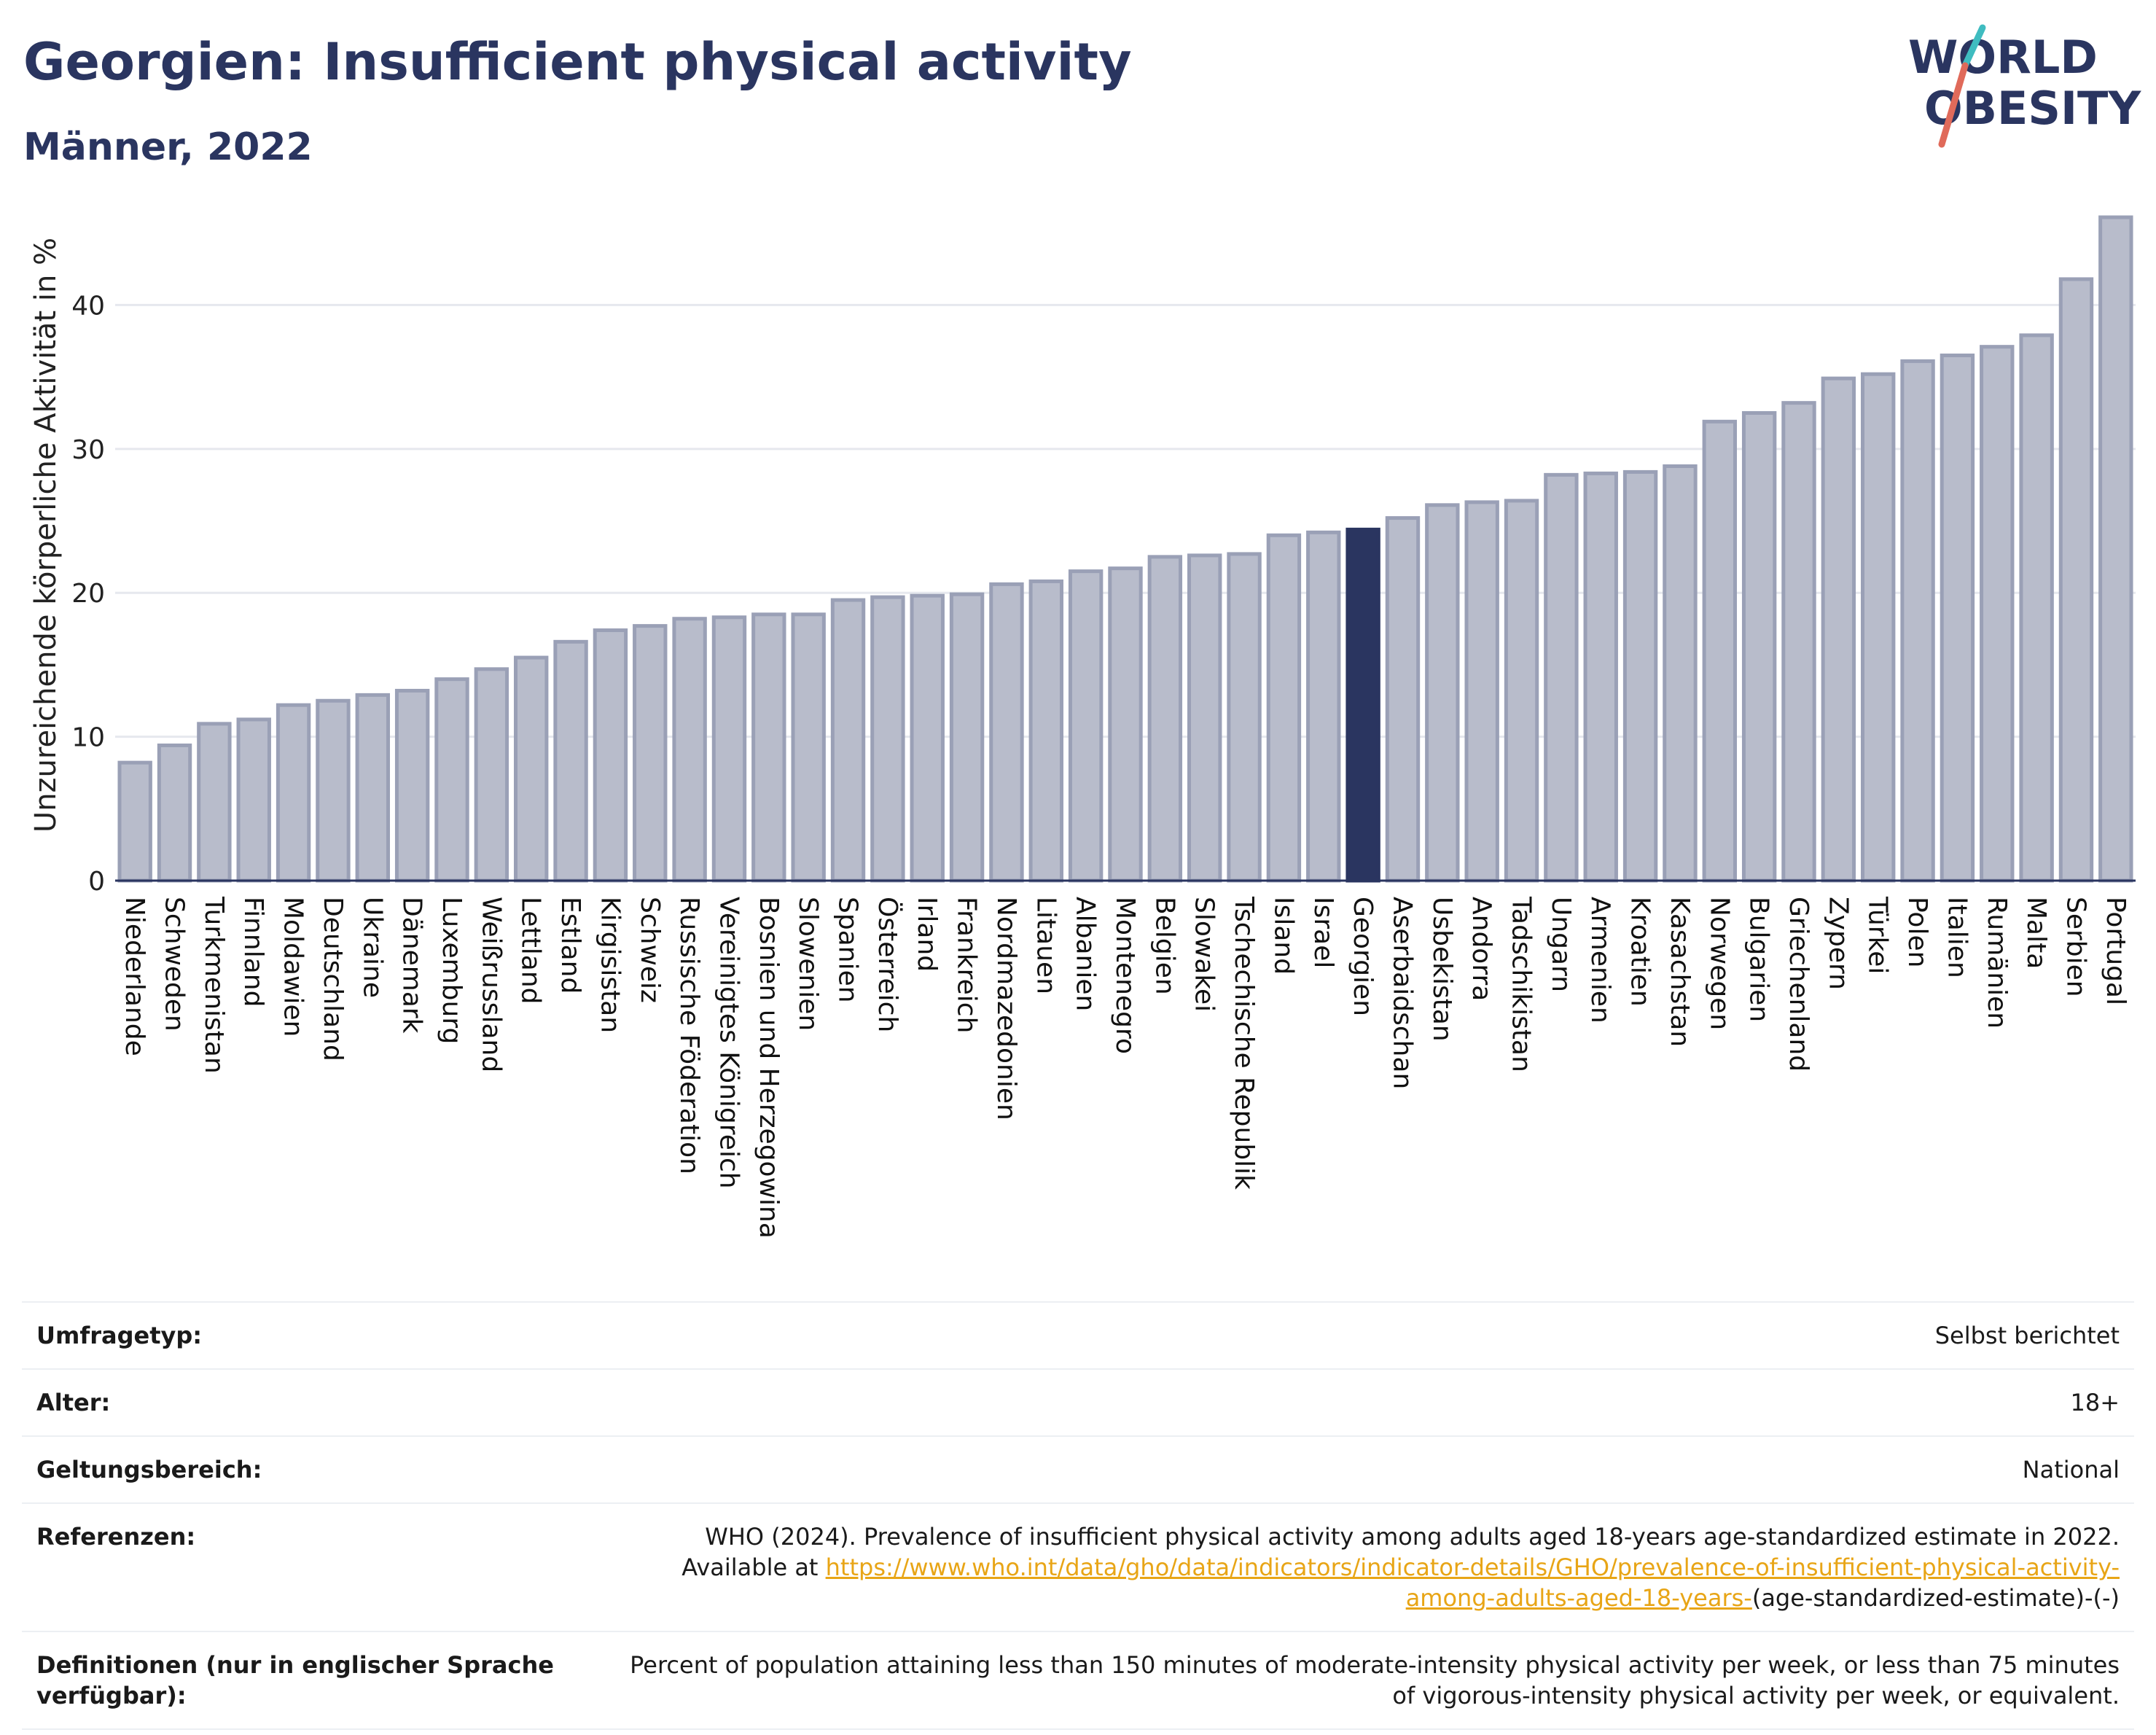 This screenshot has width=2156, height=1735. What do you see at coordinates (1362, 705) in the screenshot?
I see `bar-georgien` at bounding box center [1362, 705].